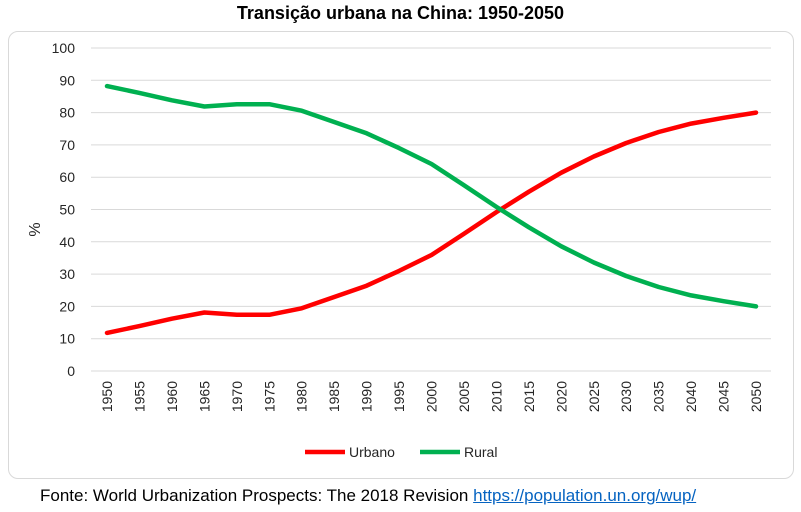  Describe the element at coordinates (367, 396) in the screenshot. I see `x-tick-label: 1990` at that location.